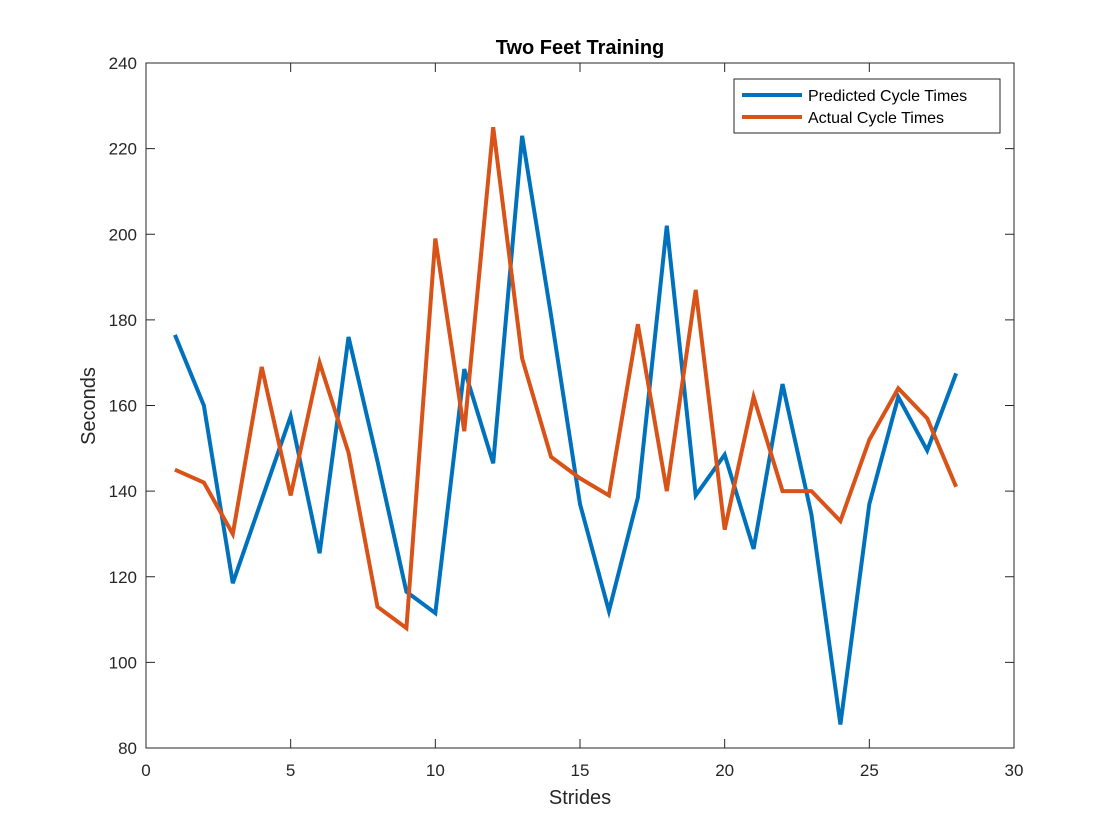 The height and width of the screenshot is (840, 1120). Describe the element at coordinates (123, 320) in the screenshot. I see `y-tick-label: 180` at that location.